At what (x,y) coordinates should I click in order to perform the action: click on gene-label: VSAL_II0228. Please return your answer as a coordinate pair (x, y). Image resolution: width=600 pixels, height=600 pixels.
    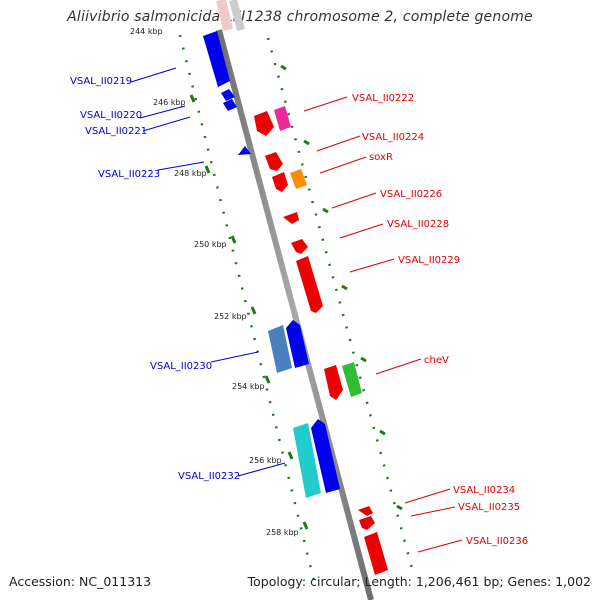
    Looking at the image, I should click on (418, 224).